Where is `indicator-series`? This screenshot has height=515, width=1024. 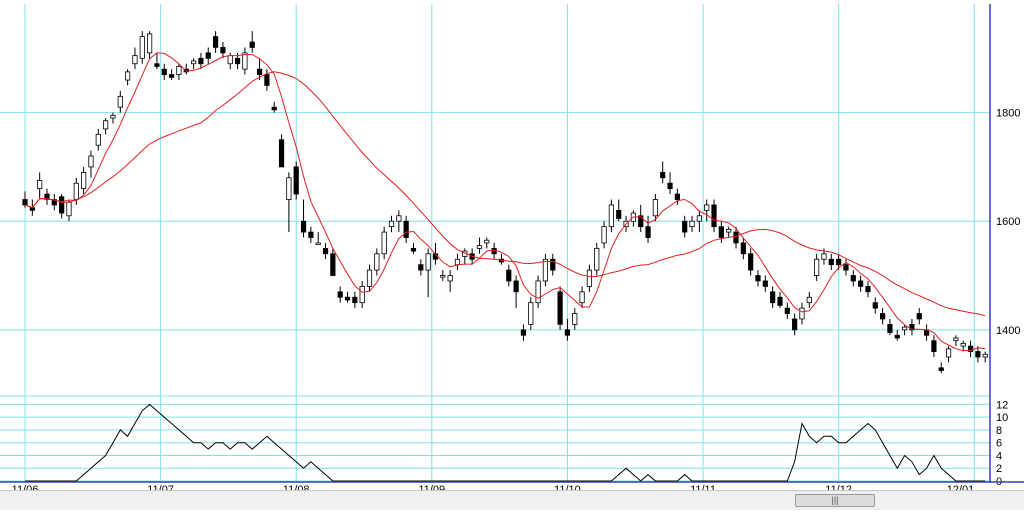
indicator-series is located at coordinates (505, 442).